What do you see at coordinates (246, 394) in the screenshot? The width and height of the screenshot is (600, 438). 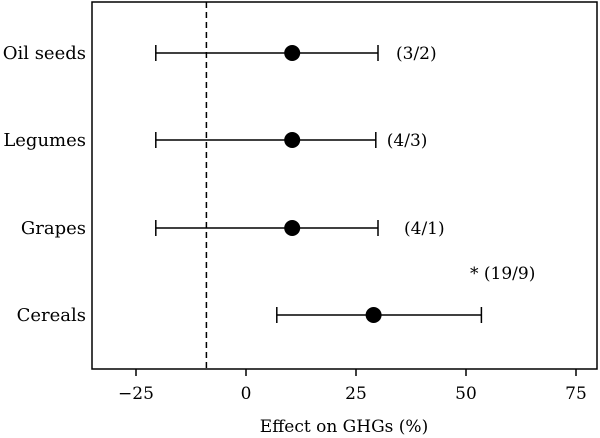 I see `x-tick-label: 0` at bounding box center [246, 394].